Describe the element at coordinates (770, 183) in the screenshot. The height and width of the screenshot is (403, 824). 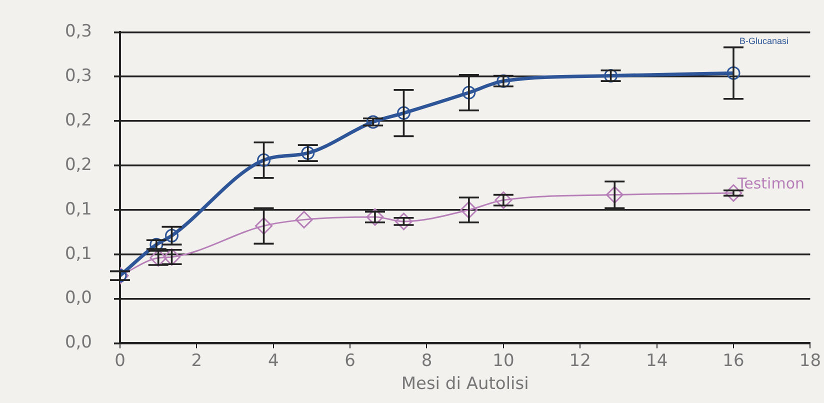
I see `series-label: Testimon` at that location.